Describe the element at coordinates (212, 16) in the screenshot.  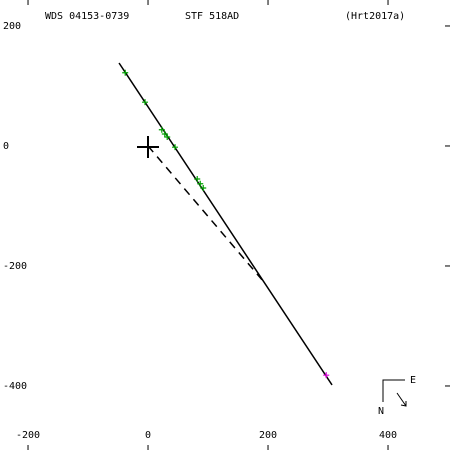
I see `header-name: STF 518AD` at that location.